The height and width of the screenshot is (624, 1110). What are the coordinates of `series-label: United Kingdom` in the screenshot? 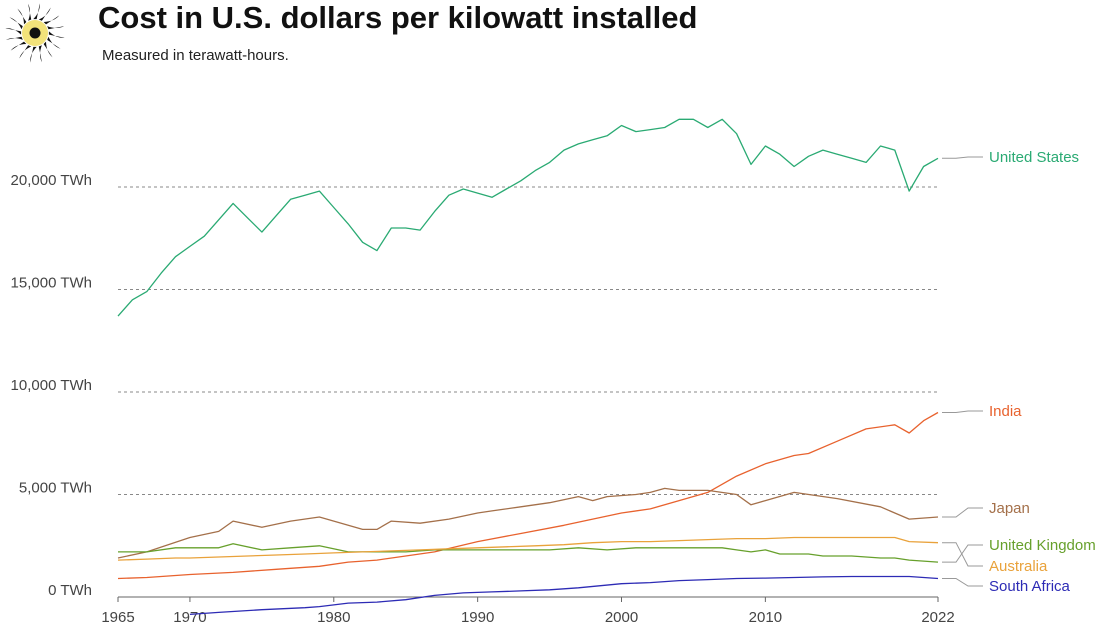 It's located at (1042, 545).